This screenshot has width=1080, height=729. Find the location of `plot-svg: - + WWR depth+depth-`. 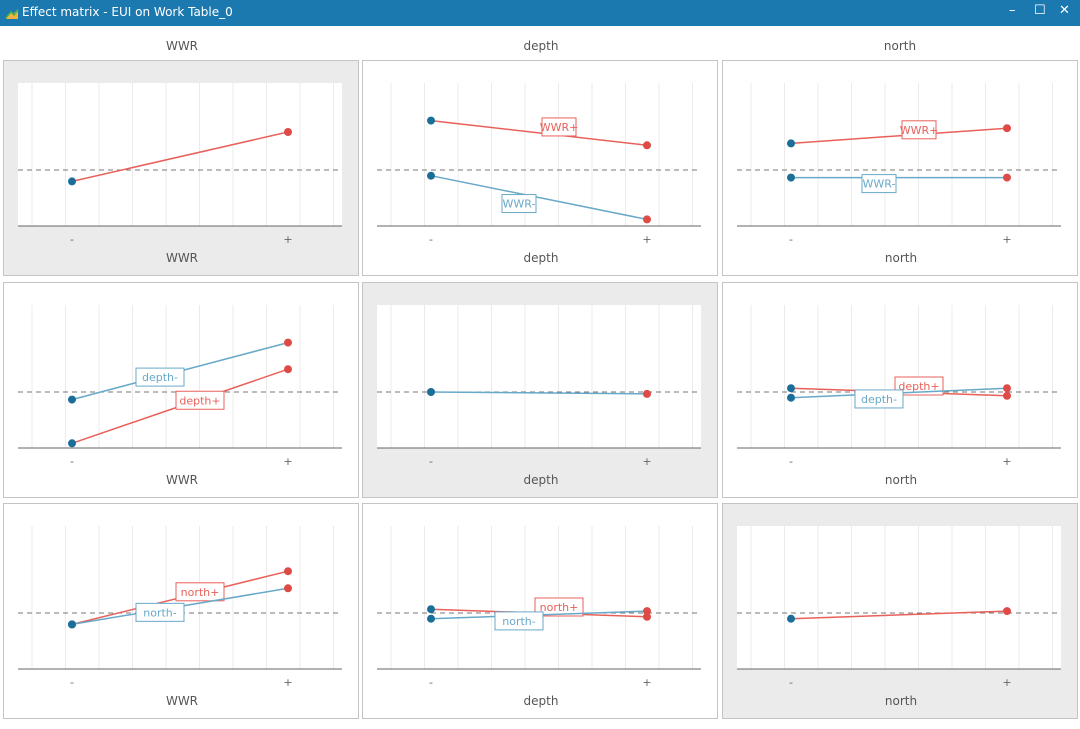

plot-svg: - + WWR depth+depth- is located at coordinates (180, 396).